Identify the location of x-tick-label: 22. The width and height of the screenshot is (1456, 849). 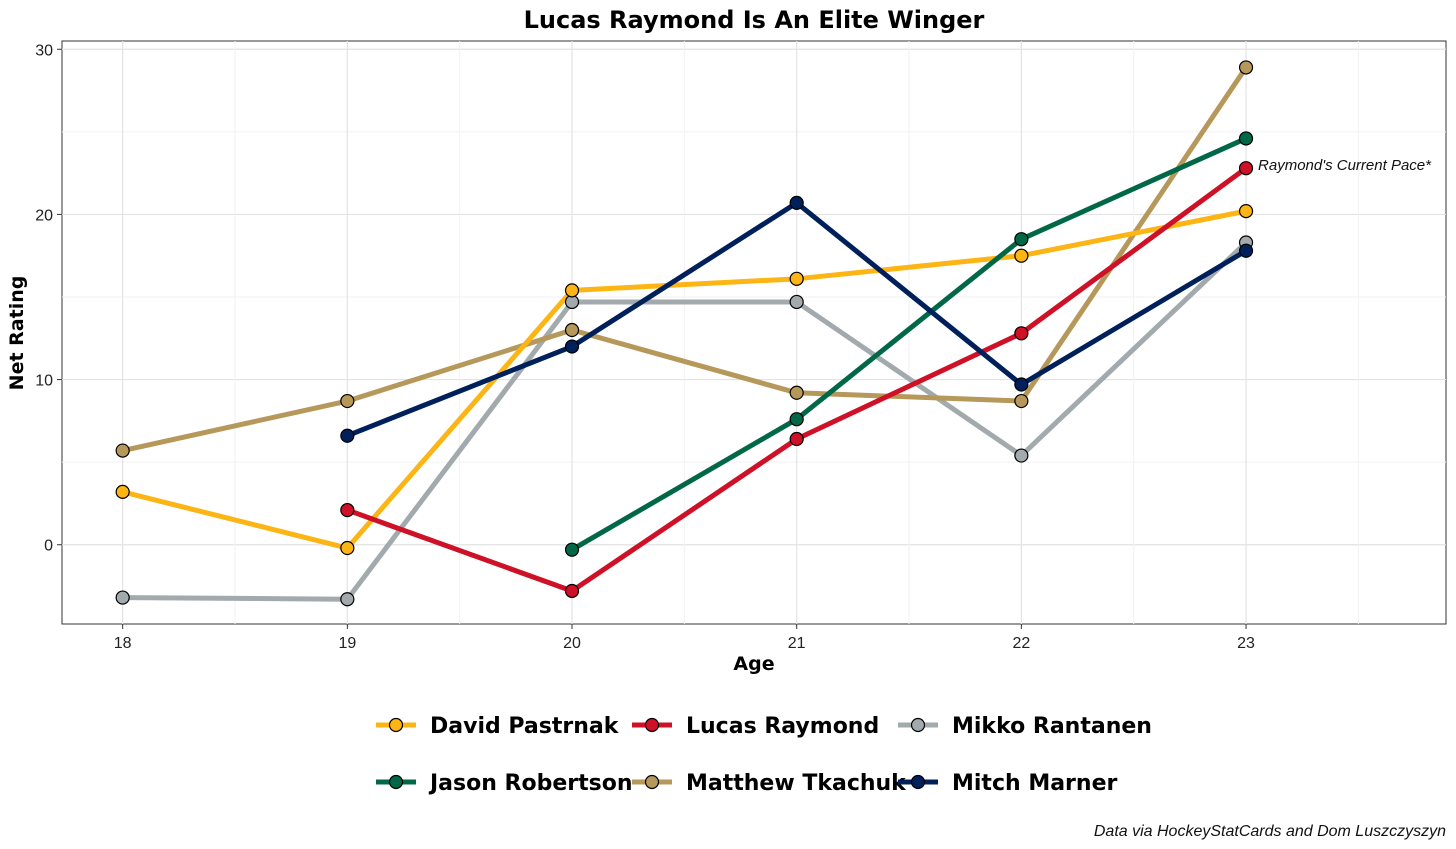
(1021, 643).